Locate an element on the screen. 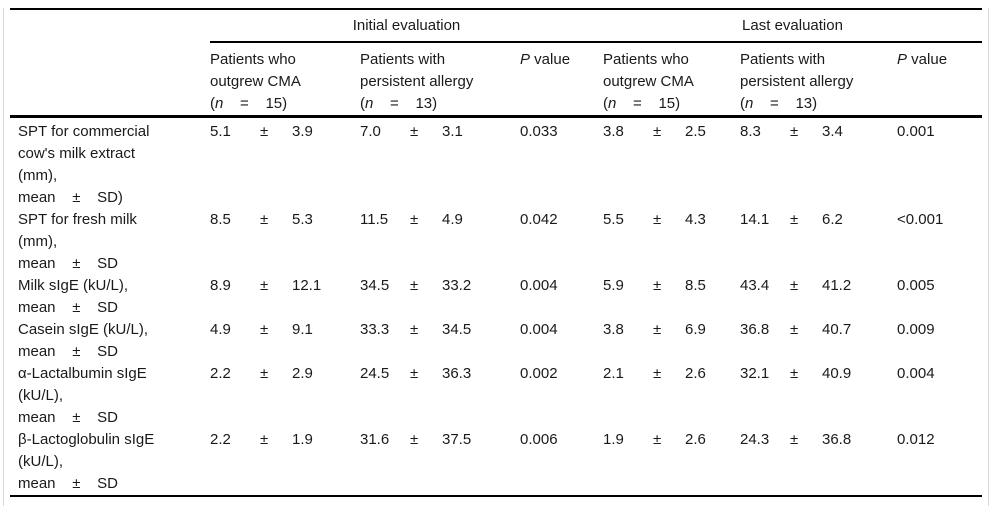  mean-value: 7.0 is located at coordinates (370, 131).